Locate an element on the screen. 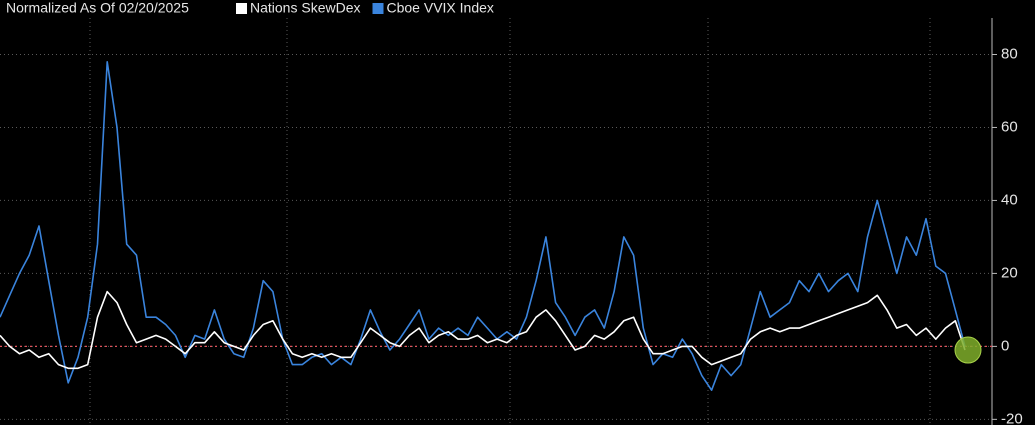 The width and height of the screenshot is (1035, 425). subtitle: Normalized As Of 02/20/2025 is located at coordinates (97, 8).